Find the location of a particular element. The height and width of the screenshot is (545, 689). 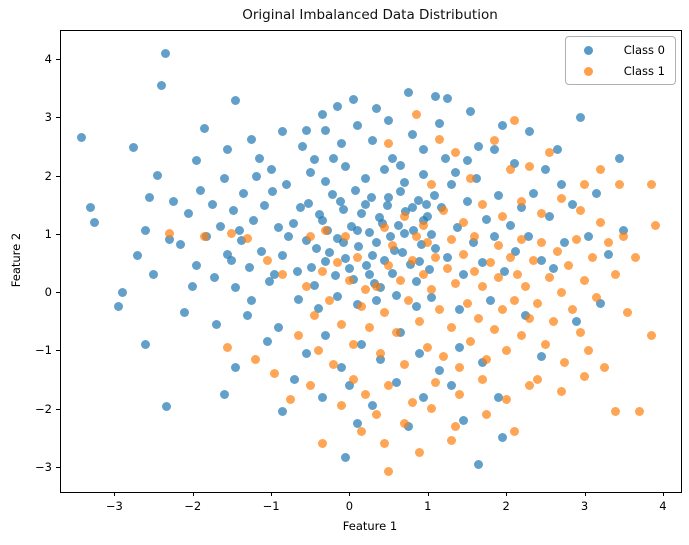

y-tick-label: −2 is located at coordinates (43, 408).